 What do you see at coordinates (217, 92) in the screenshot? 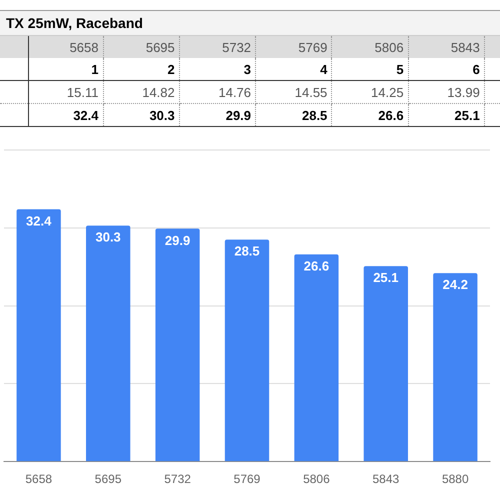
I see `text: 14.76` at bounding box center [217, 92].